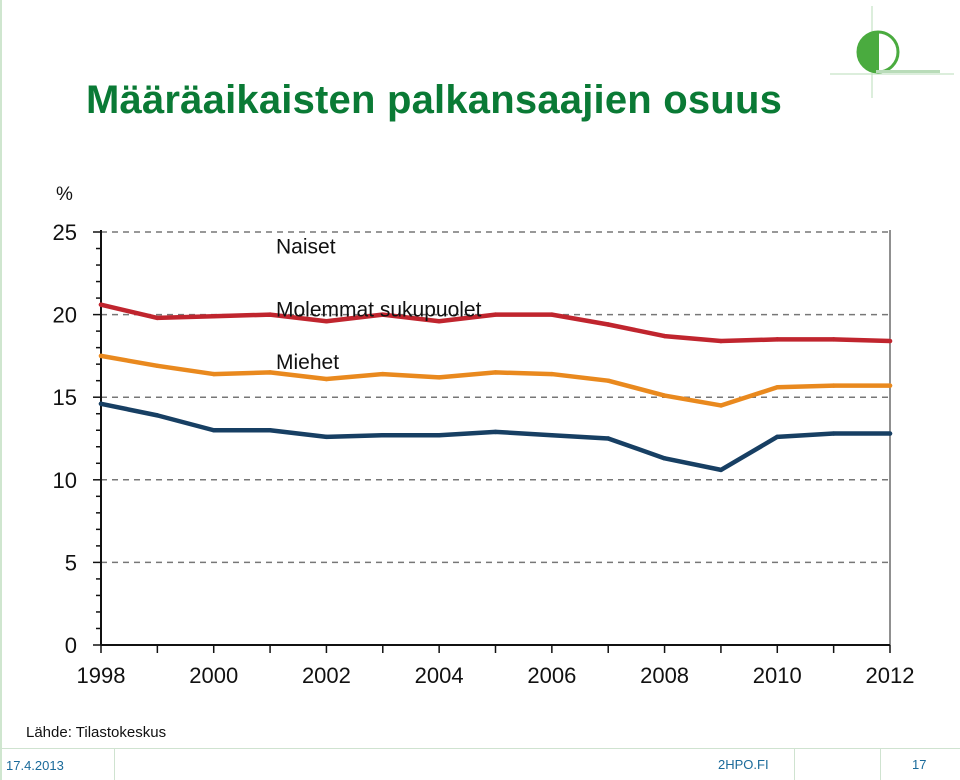 Image resolution: width=960 pixels, height=780 pixels. Describe the element at coordinates (71, 562) in the screenshot. I see `y-tick-label: 5` at that location.